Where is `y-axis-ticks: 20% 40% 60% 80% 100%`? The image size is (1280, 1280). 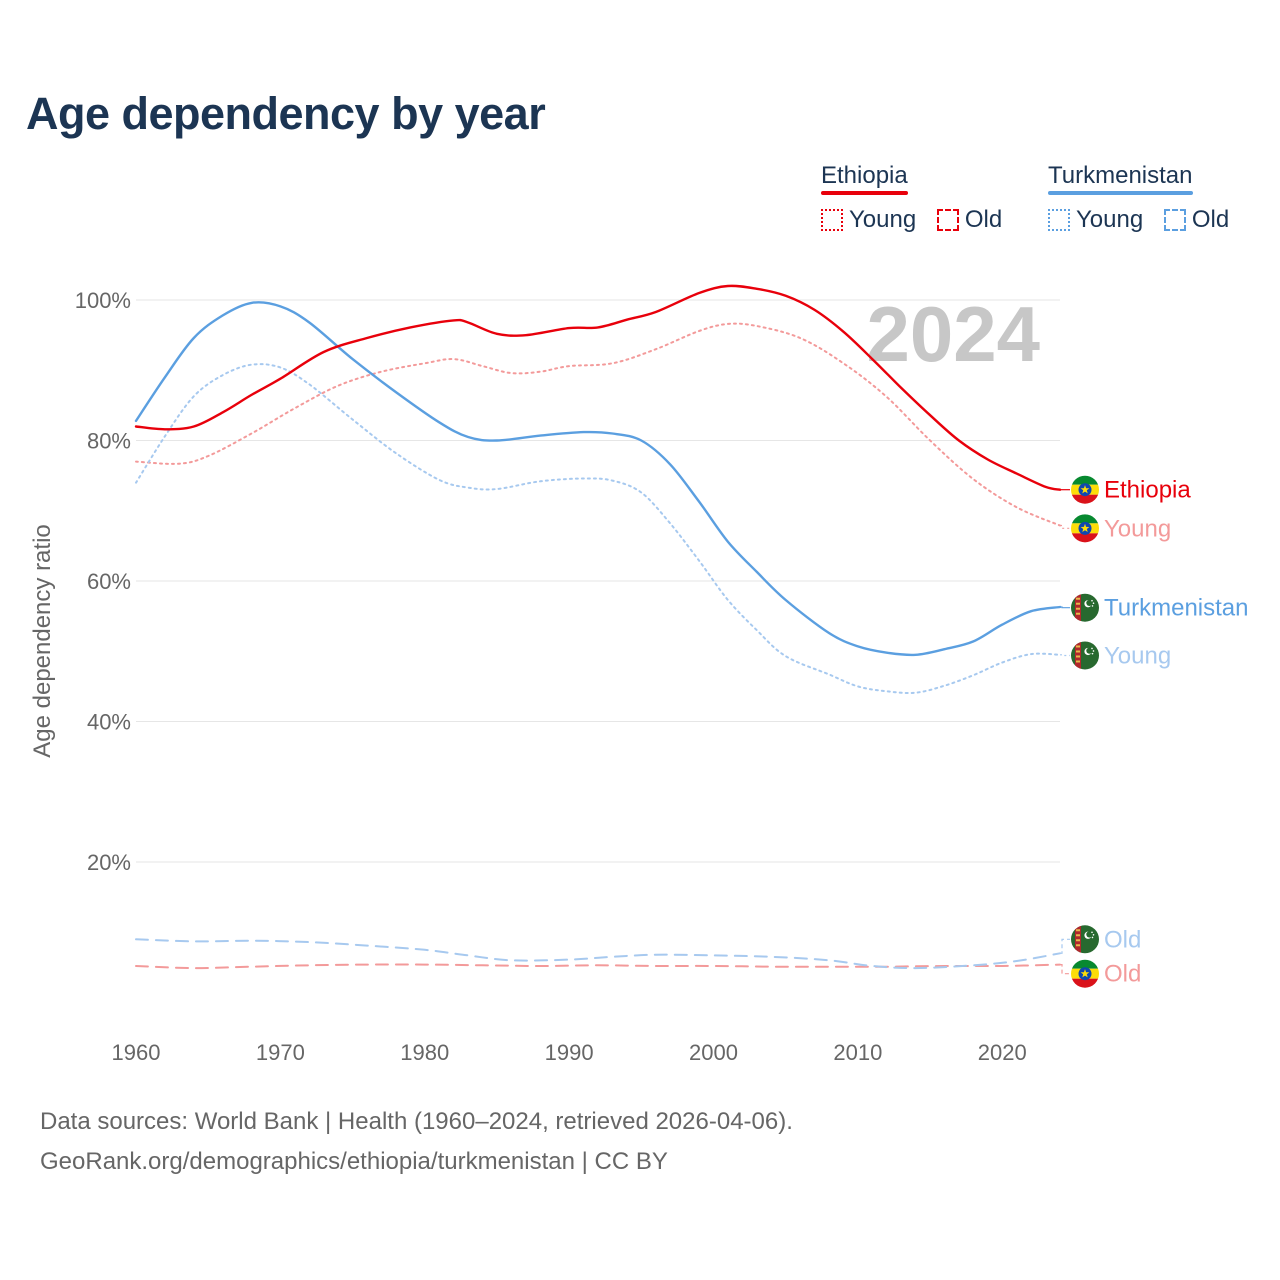
y-axis-ticks: 20% 40% 60% 80% 100% is located at coordinates (103, 581).